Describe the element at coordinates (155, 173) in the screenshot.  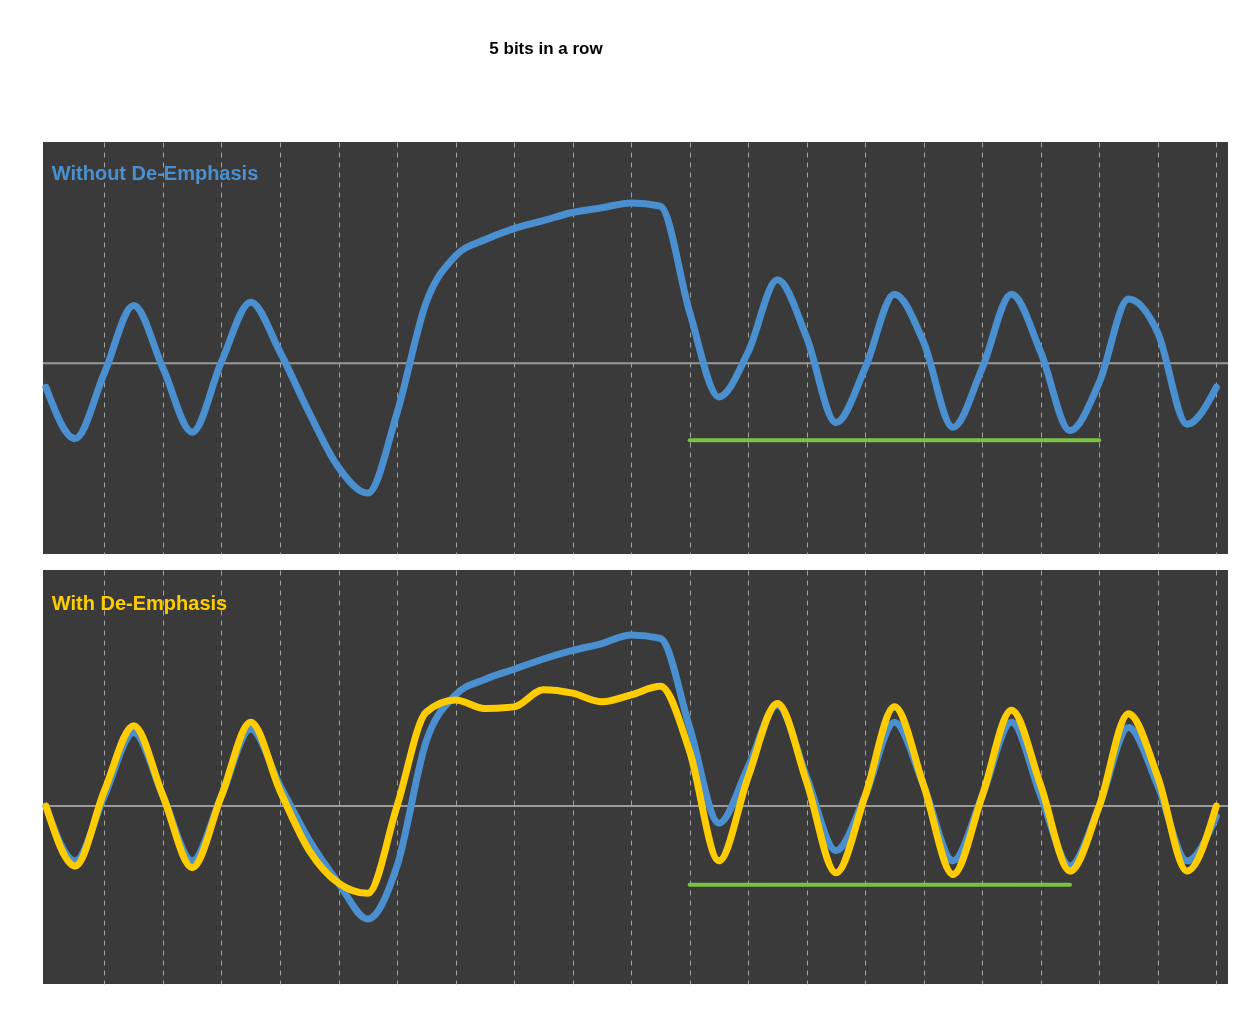
I see `text: Without De-Emphasis` at that location.